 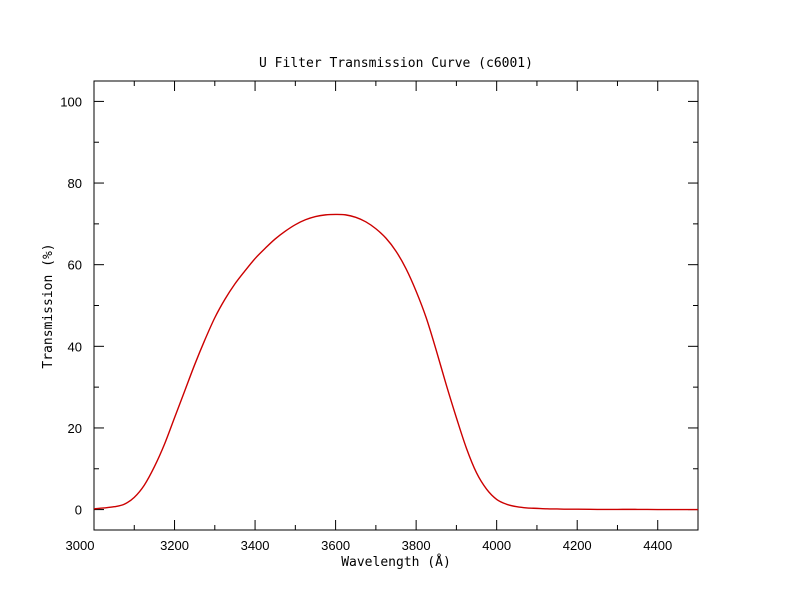 I want to click on chart-title: U Filter Transmission Curve (c6001), so click(x=396, y=63).